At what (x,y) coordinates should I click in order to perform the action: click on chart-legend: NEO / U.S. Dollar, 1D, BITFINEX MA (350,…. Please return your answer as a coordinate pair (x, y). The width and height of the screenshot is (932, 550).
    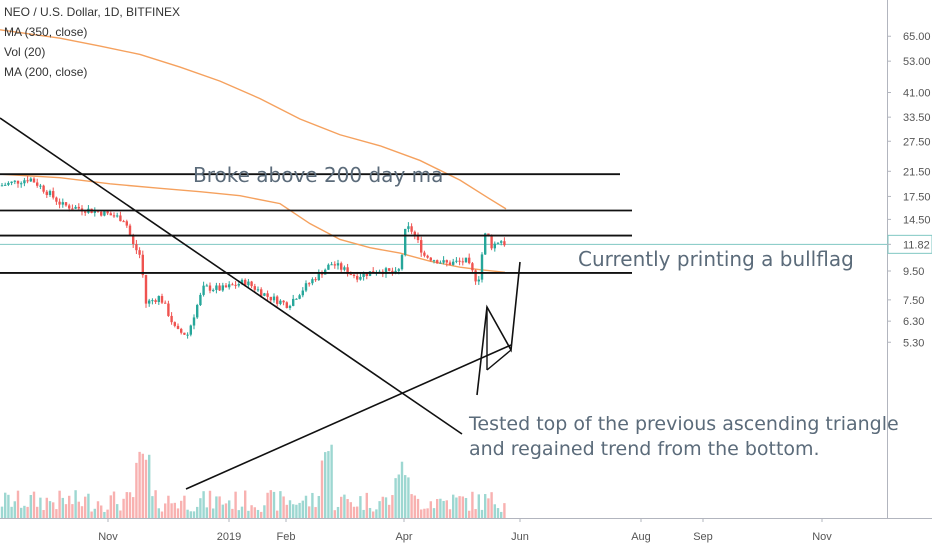
    Looking at the image, I should click on (92, 42).